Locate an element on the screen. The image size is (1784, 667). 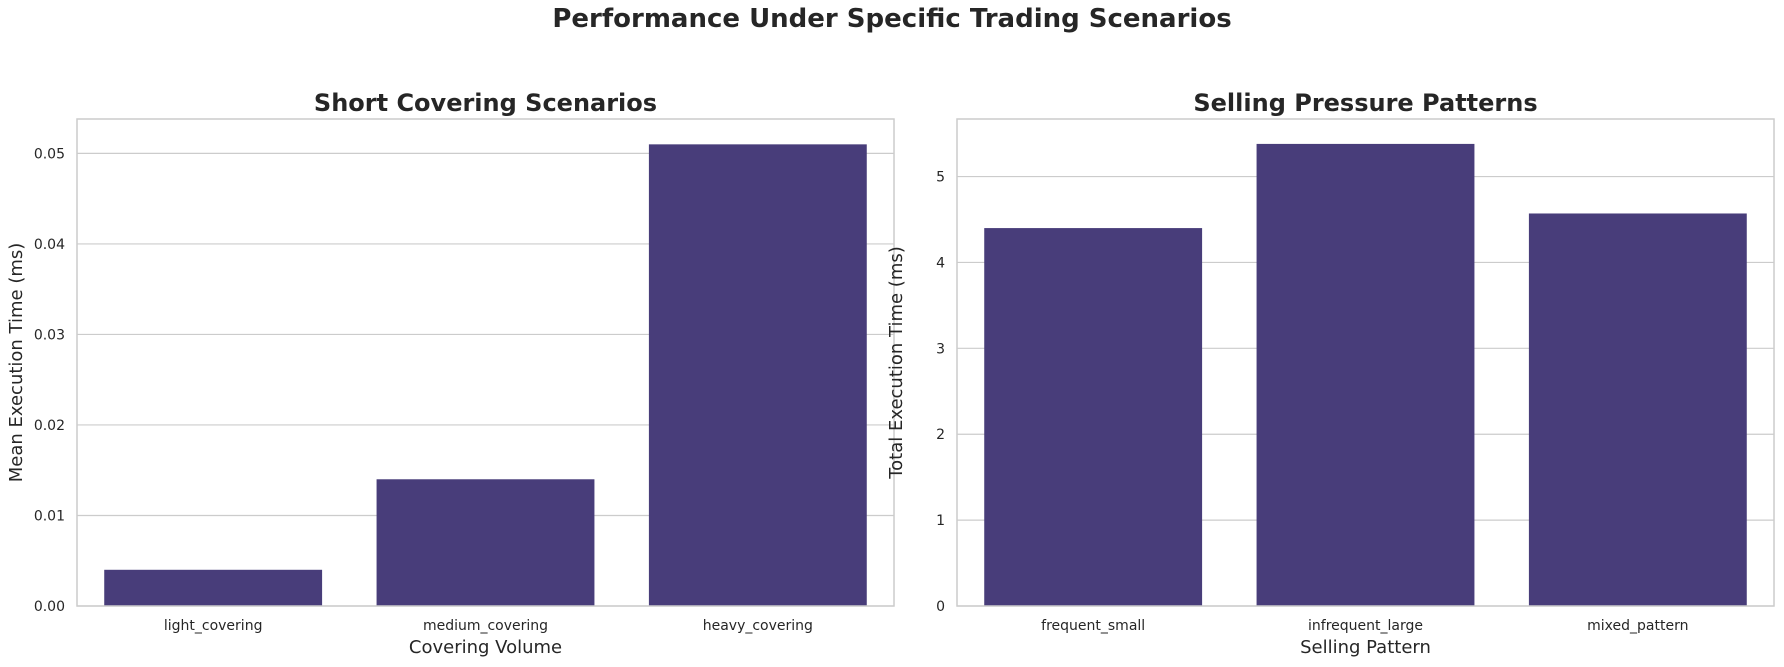
y-axis-label: Total Execution Time (ms) is located at coordinates (896, 363).